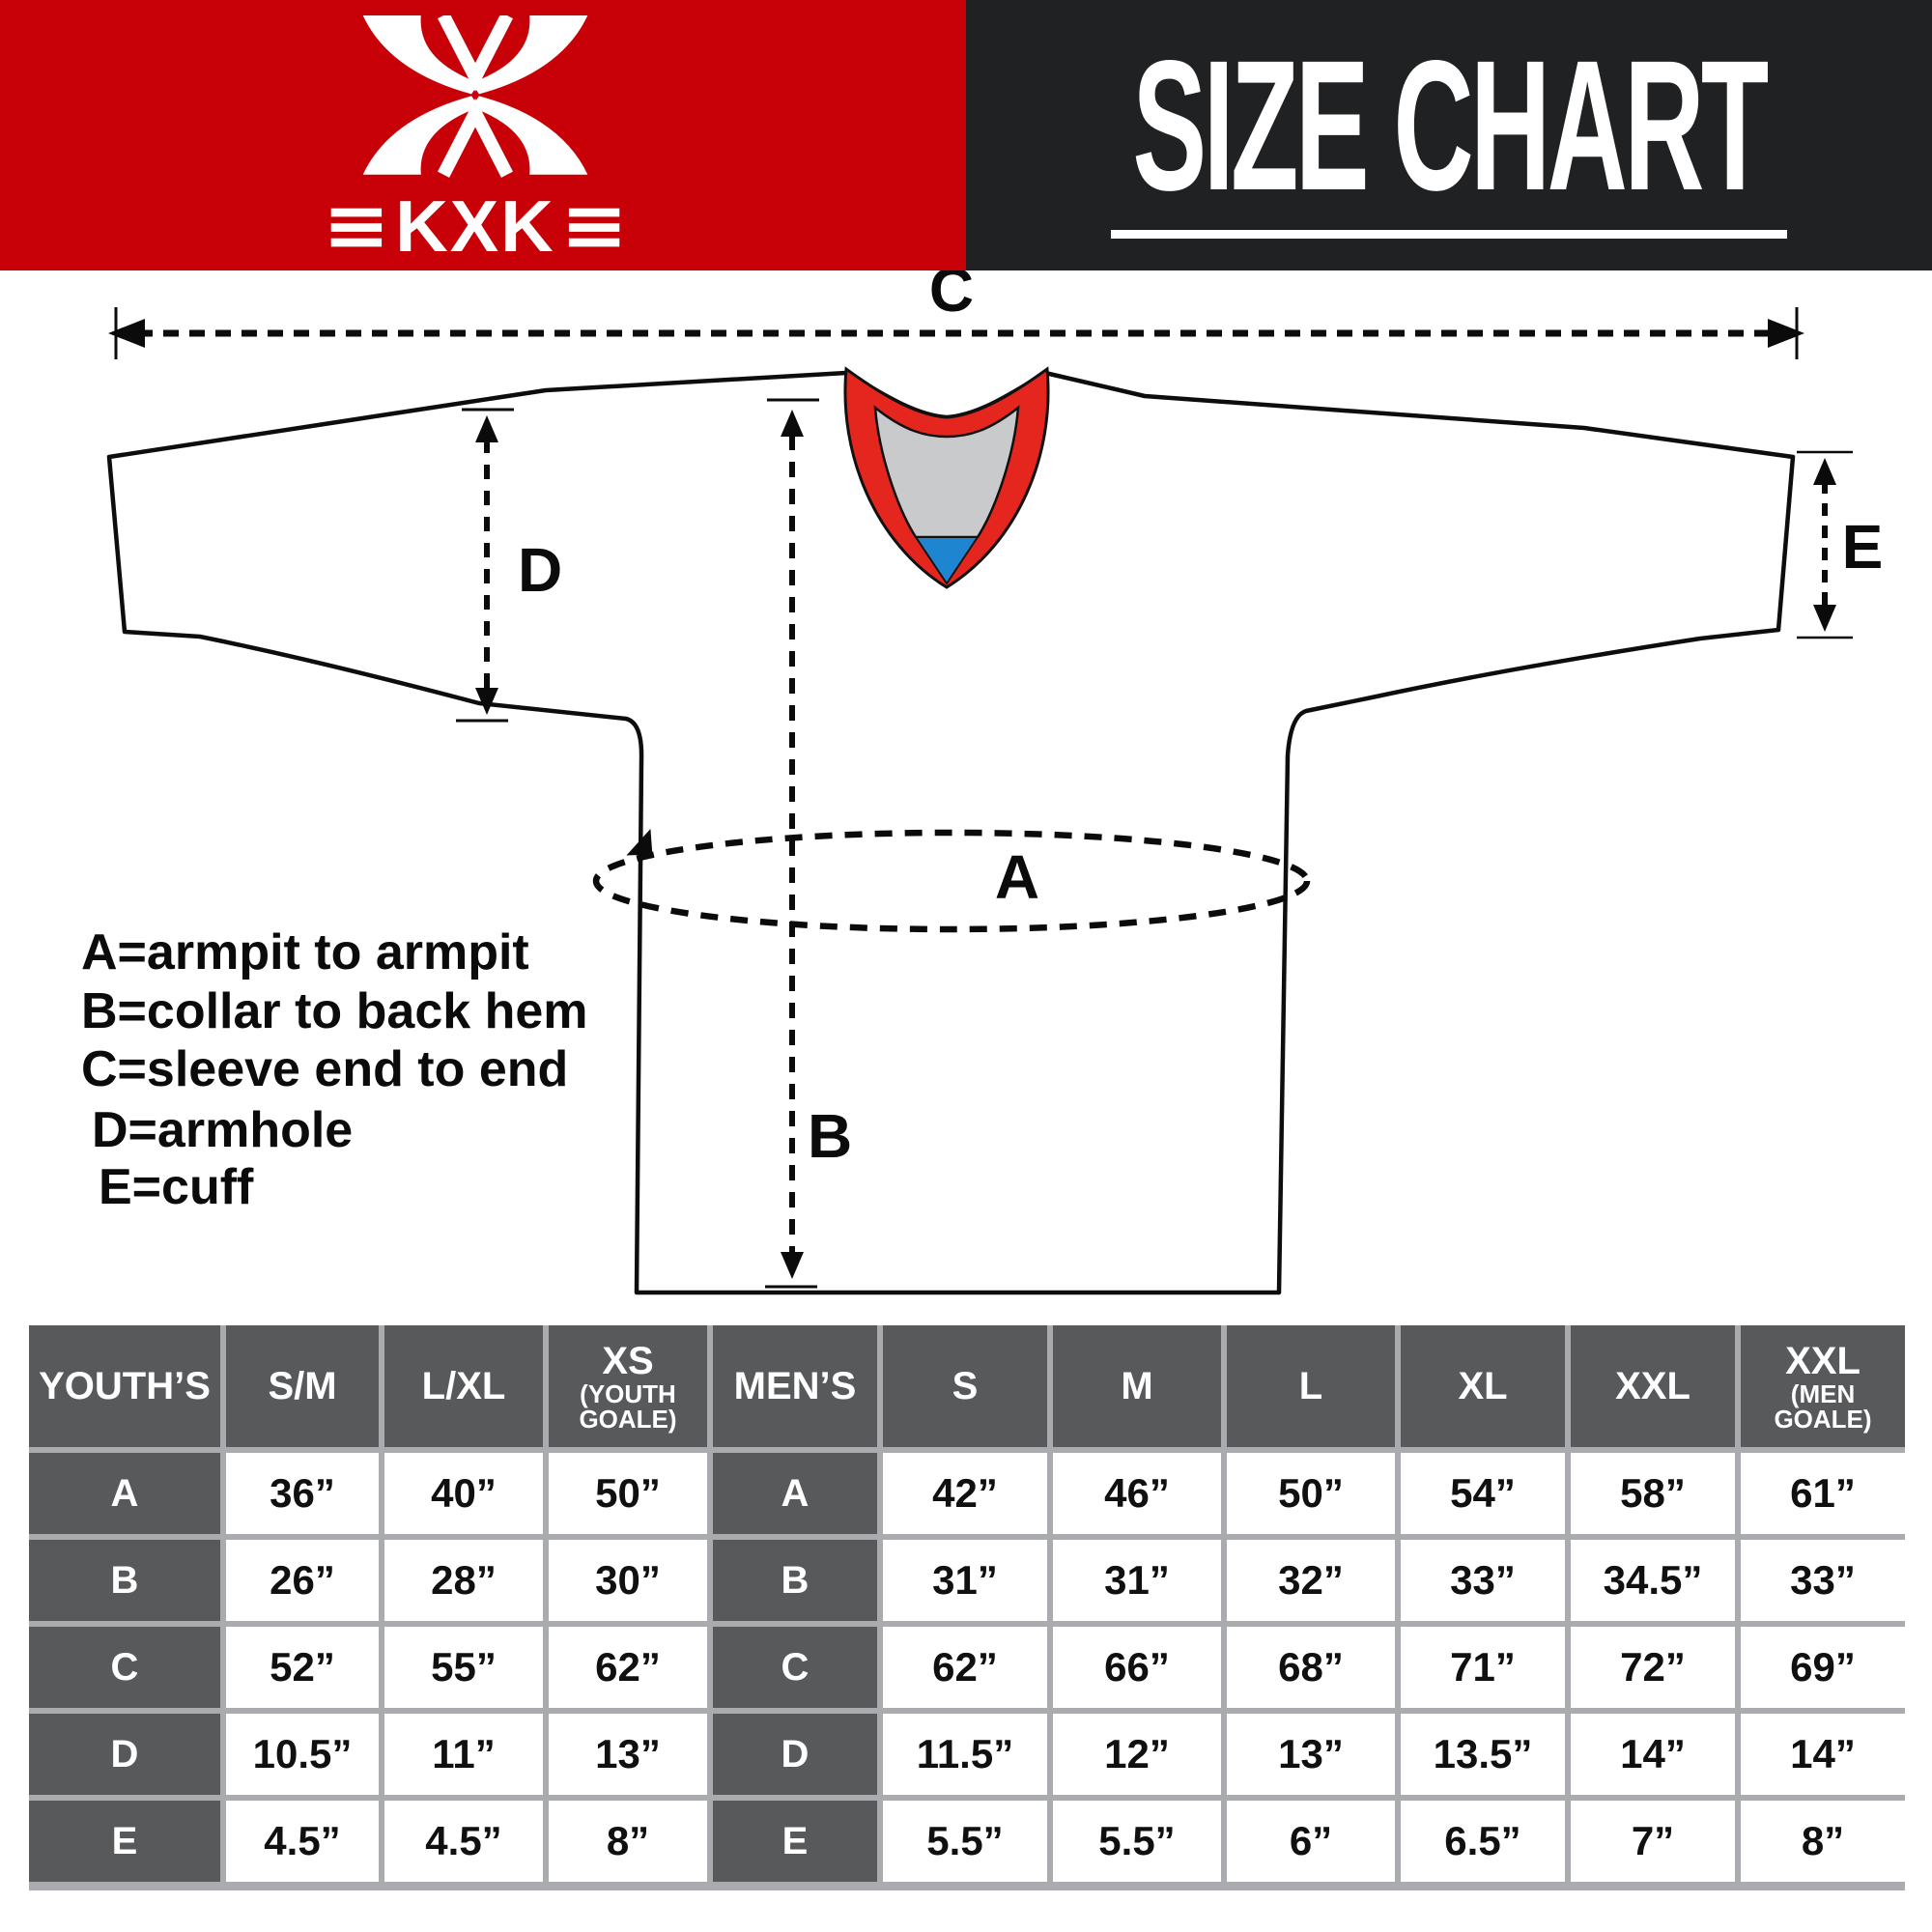  Describe the element at coordinates (176, 1187) in the screenshot. I see `legend-item: E=cuff` at that location.